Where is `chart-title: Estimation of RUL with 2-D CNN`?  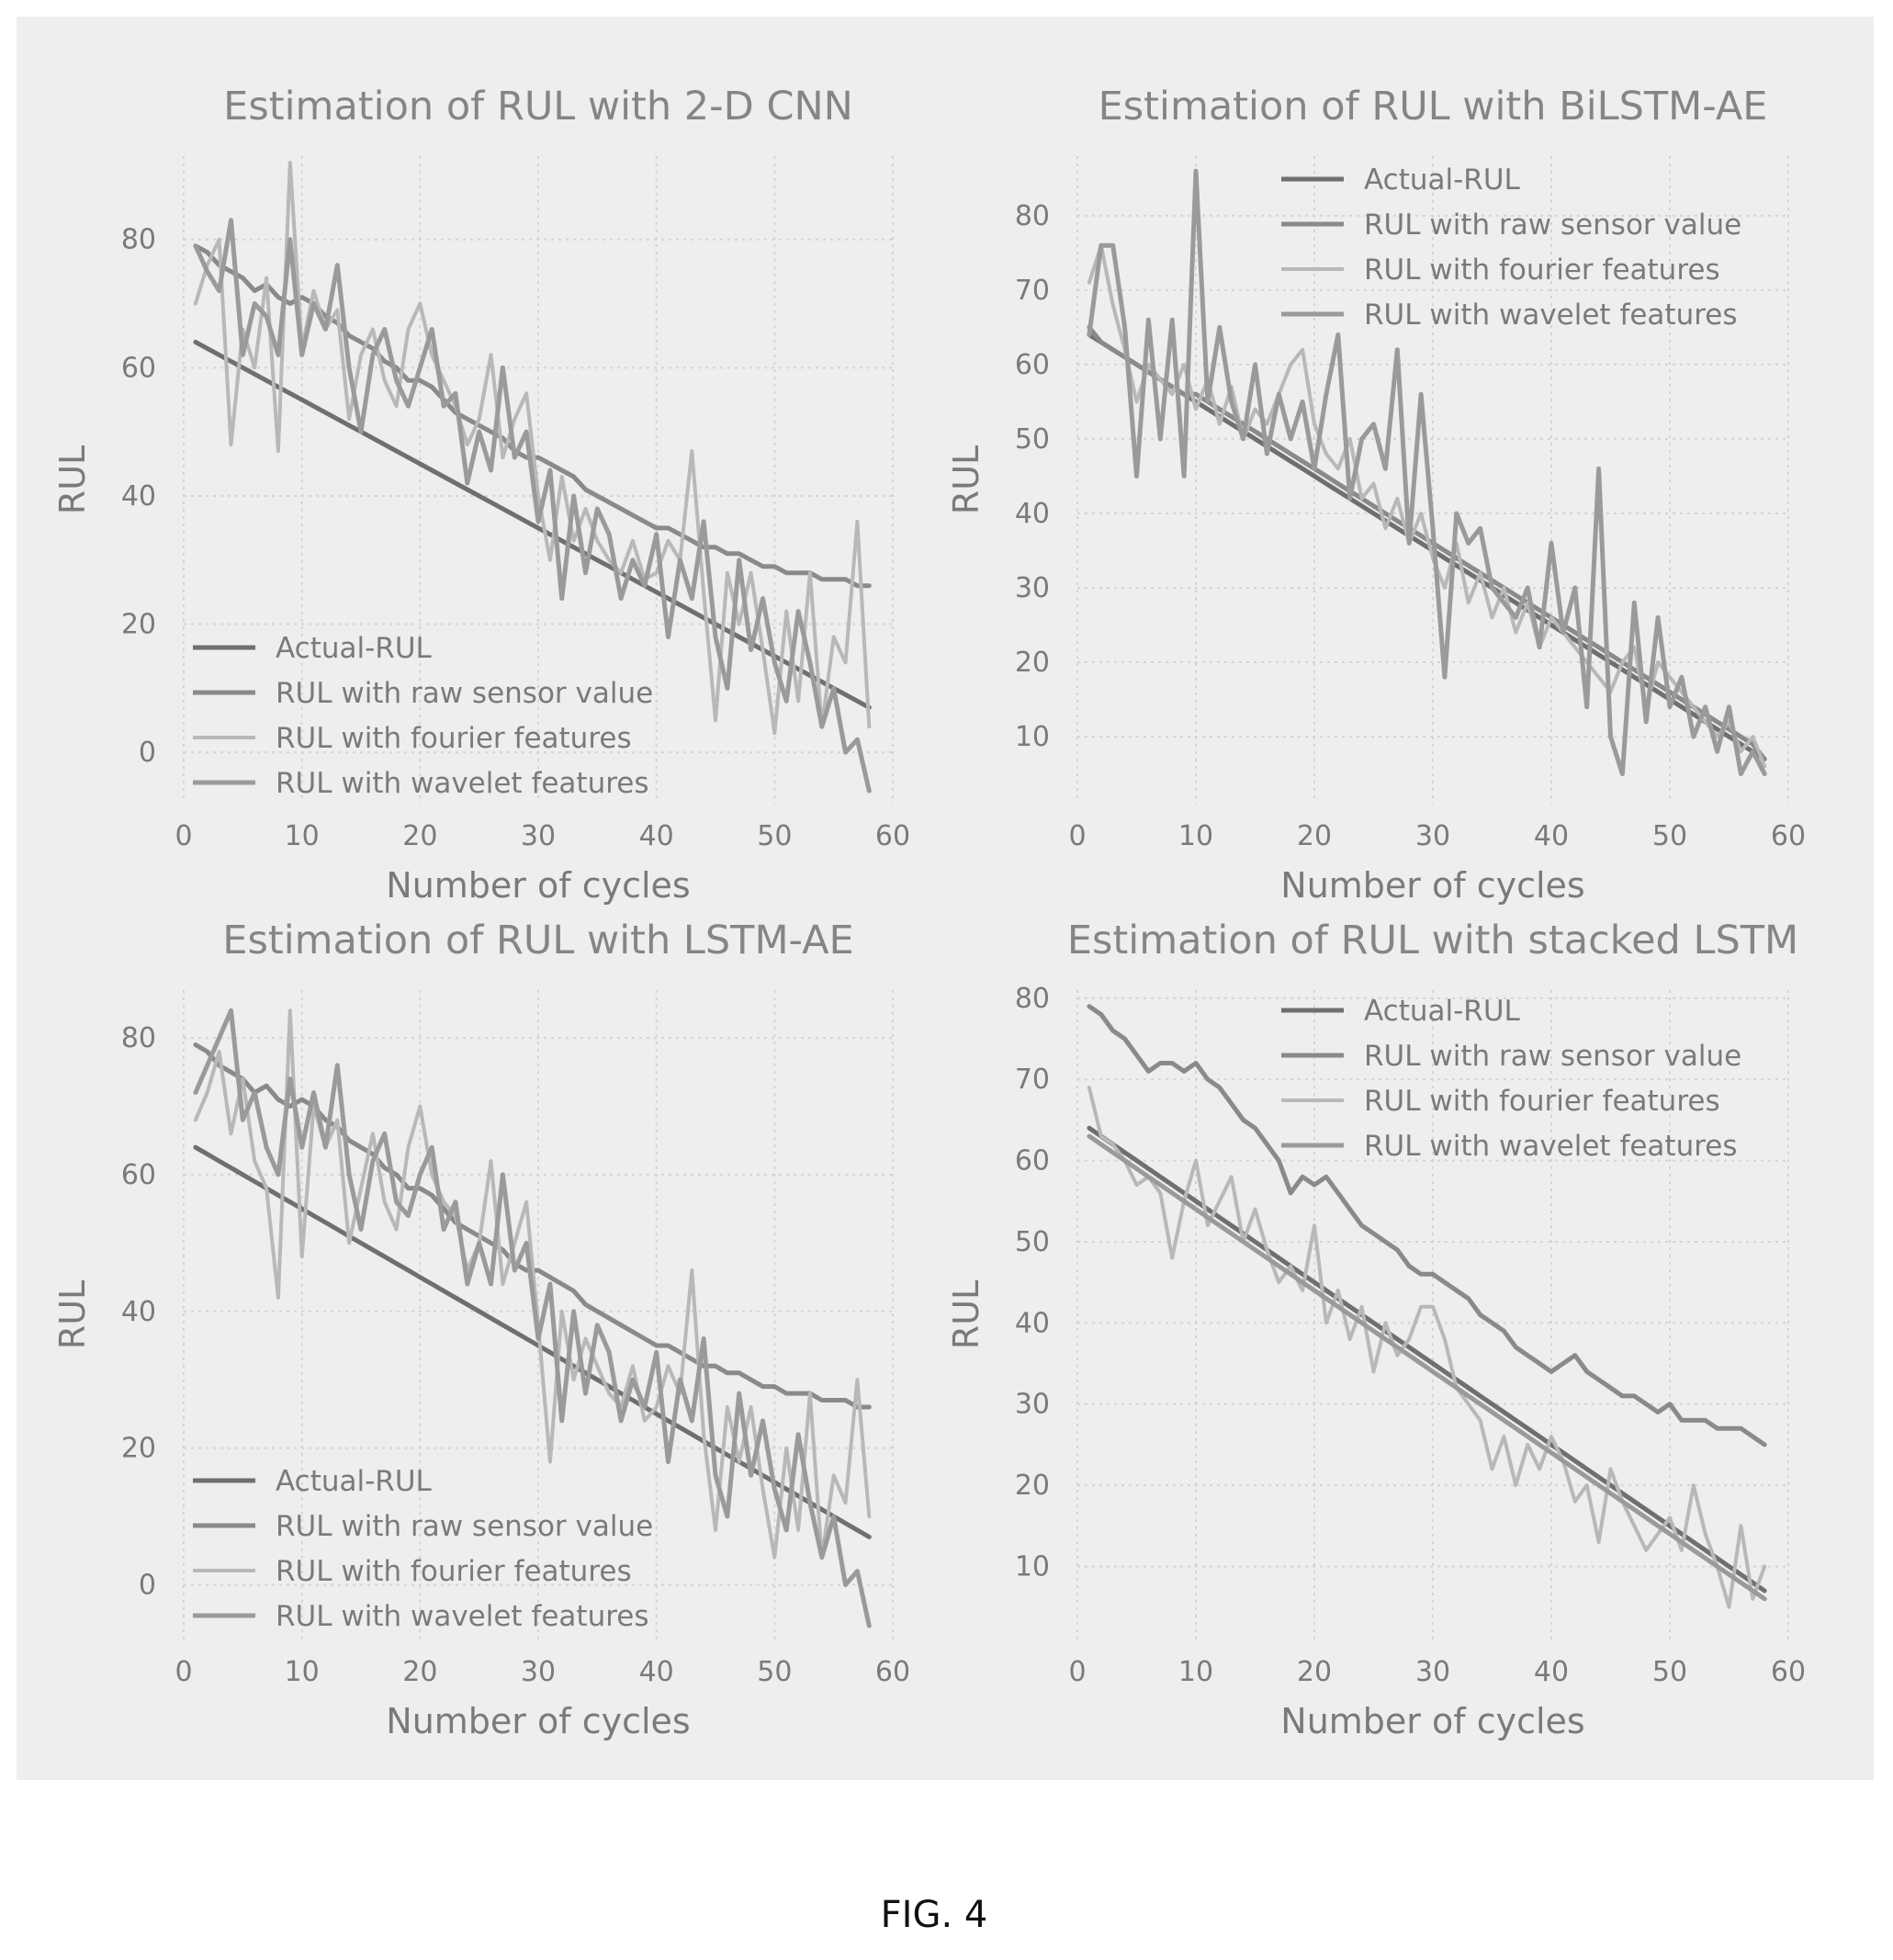 chart-title: Estimation of RUL with 2-D CNN is located at coordinates (538, 107).